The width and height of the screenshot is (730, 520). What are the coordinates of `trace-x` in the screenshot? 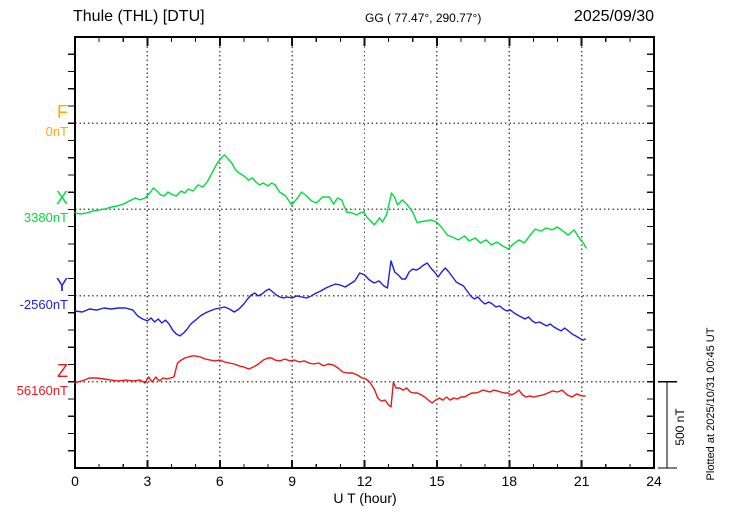 It's located at (330, 202).